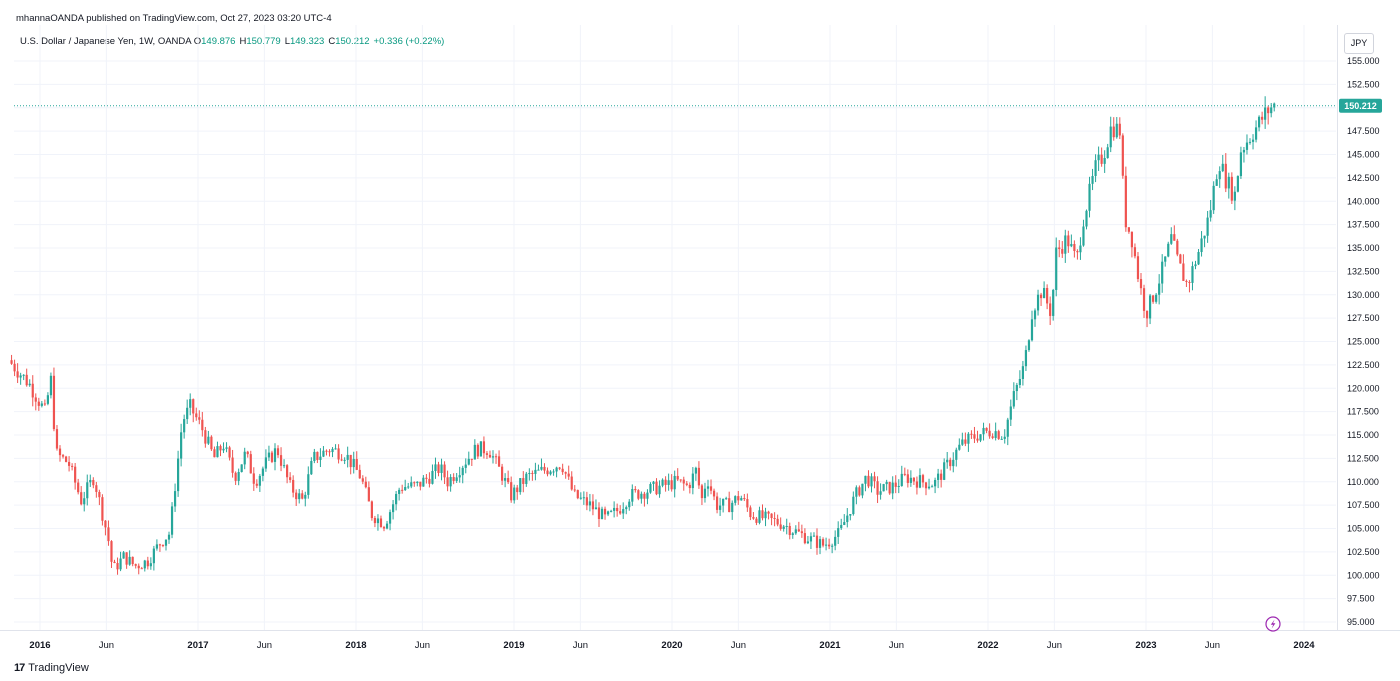 The height and width of the screenshot is (681, 1400). I want to click on y-tick-label: 127.500, so click(1363, 318).